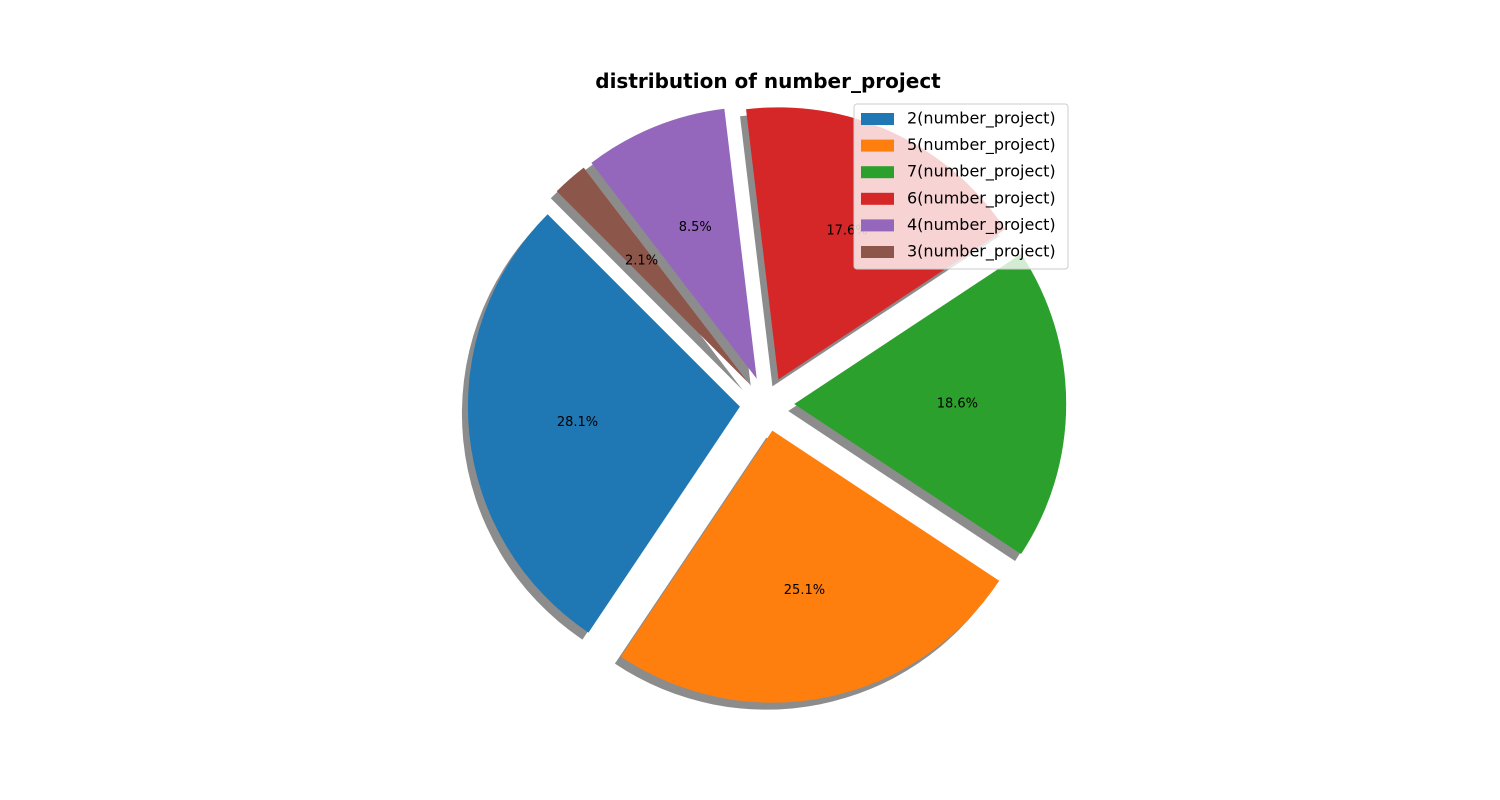  I want to click on slice-3-number-project, so click(653, 275).